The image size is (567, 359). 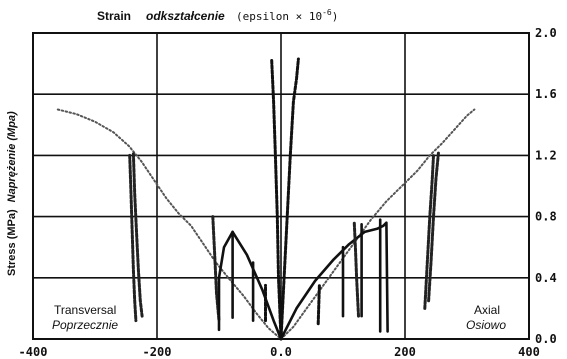 I want to click on annotation-osiowo: Osiowo, so click(x=486, y=325).